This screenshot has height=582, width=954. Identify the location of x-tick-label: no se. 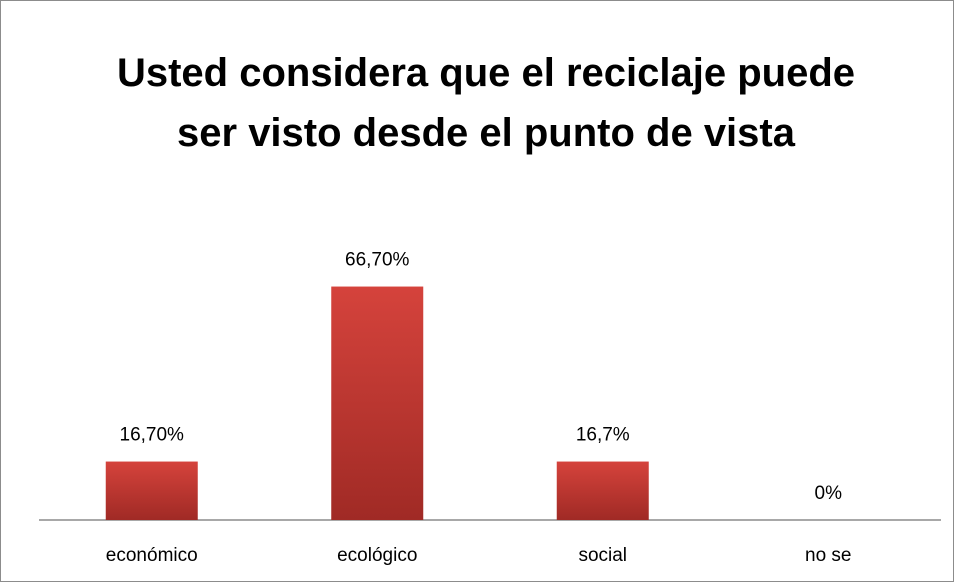
(828, 555).